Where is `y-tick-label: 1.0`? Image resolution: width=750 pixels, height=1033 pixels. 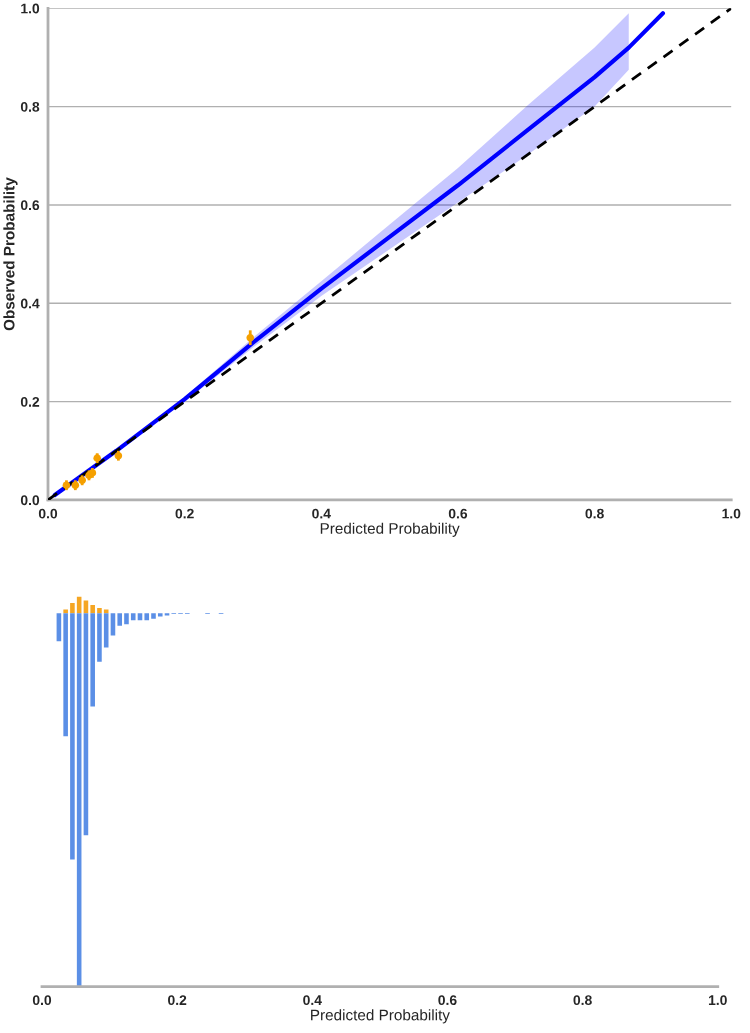
y-tick-label: 1.0 is located at coordinates (30, 8).